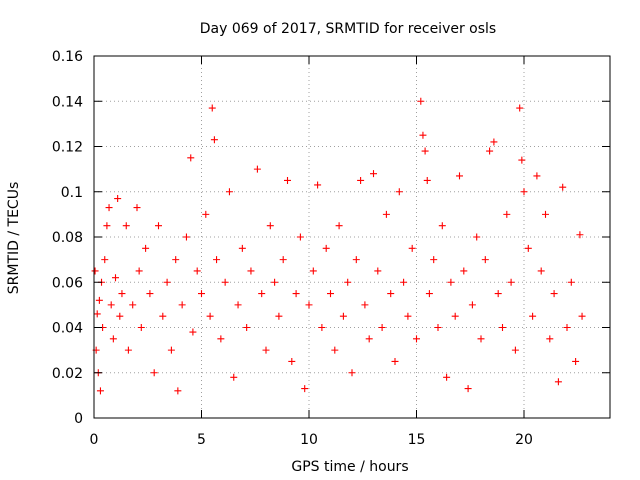 This screenshot has width=640, height=480. What do you see at coordinates (78, 419) in the screenshot?
I see `y-tick-label: 0` at bounding box center [78, 419].